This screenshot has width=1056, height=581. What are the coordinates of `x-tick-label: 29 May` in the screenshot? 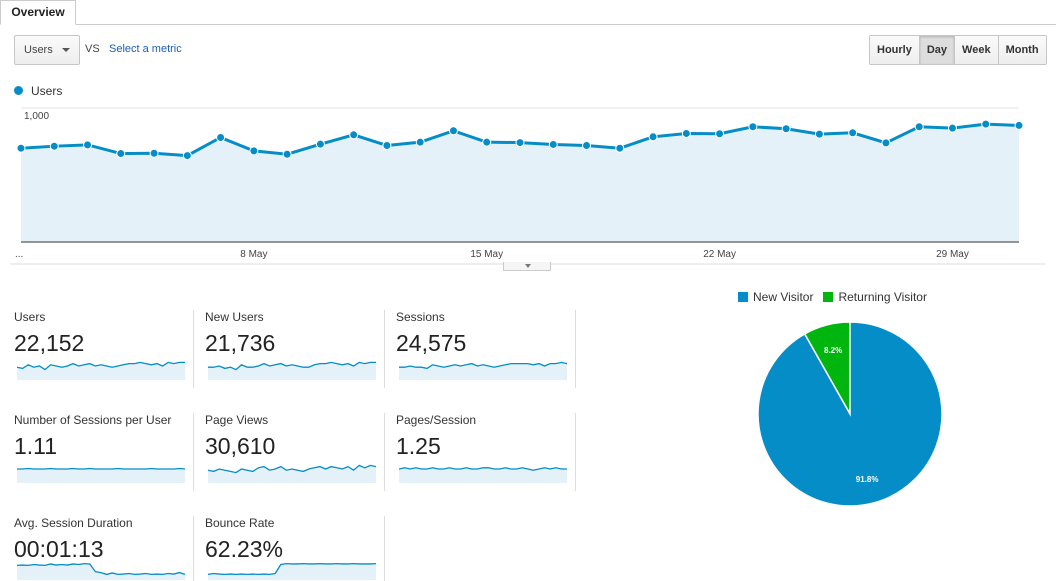 It's located at (952, 254).